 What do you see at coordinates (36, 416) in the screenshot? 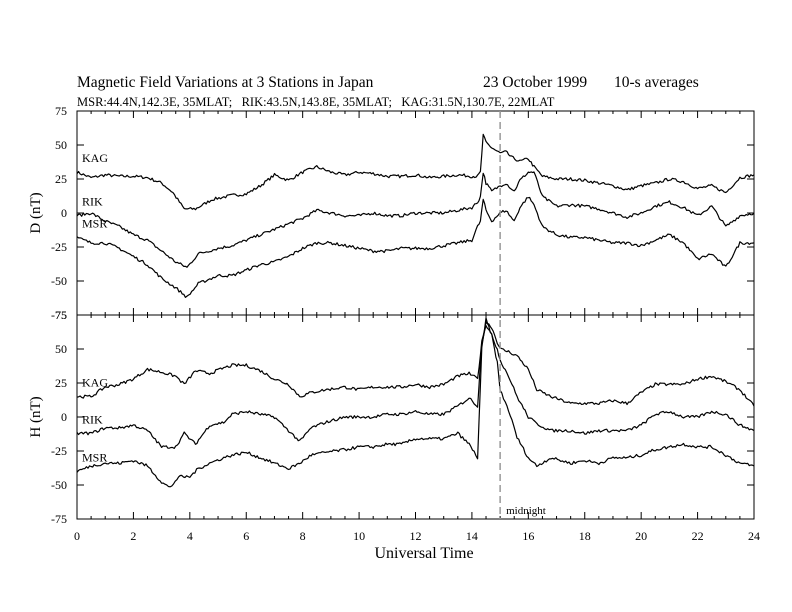
I see `y-axis-label: H (nT)` at bounding box center [36, 416].